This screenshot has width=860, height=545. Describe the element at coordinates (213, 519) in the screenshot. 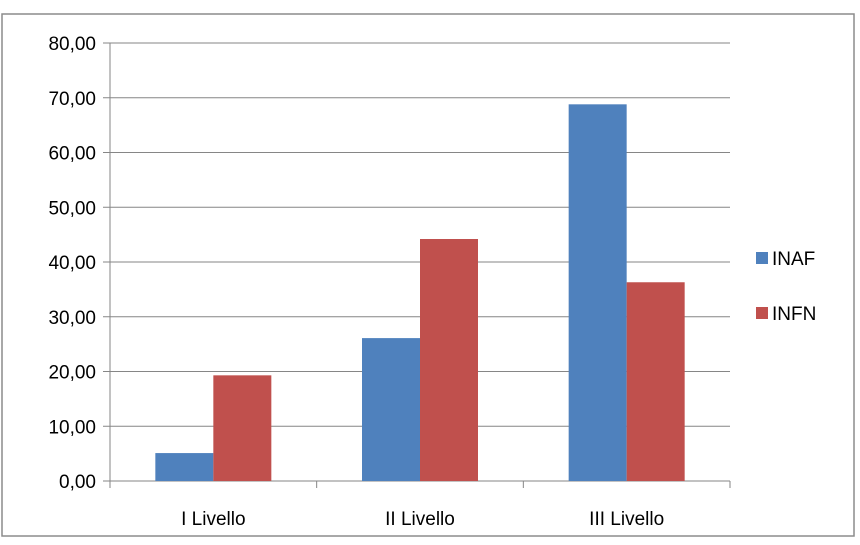

I see `x-category-label: I Livello` at that location.